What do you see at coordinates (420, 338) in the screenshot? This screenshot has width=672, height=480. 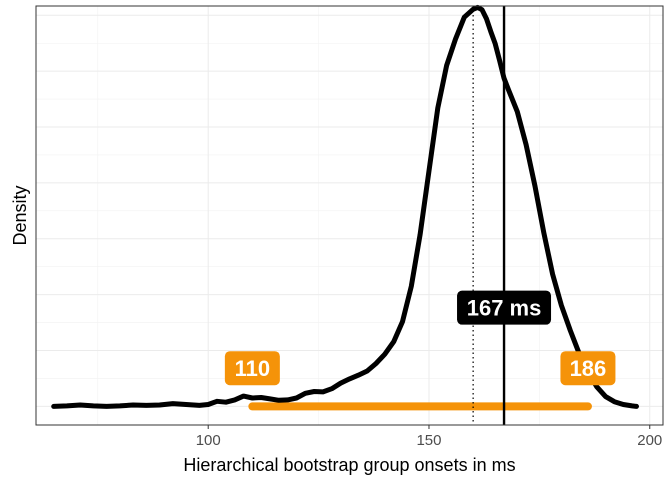 I see `value-labels: 110 186 167 ms` at bounding box center [420, 338].